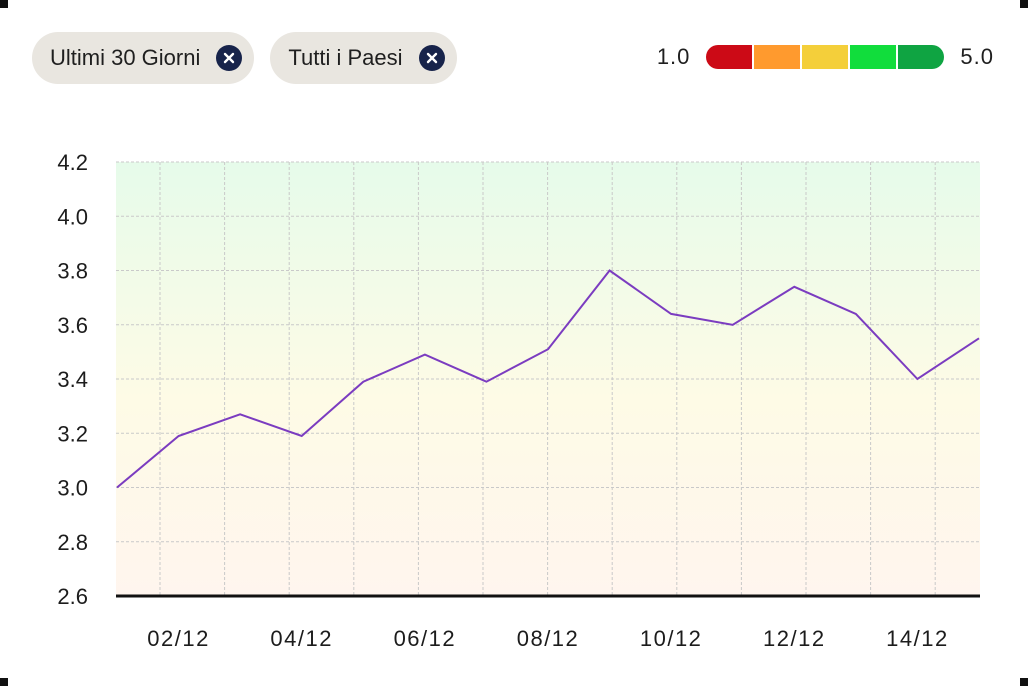 The height and width of the screenshot is (686, 1028). I want to click on y-tick-label: 4.2, so click(72, 162).